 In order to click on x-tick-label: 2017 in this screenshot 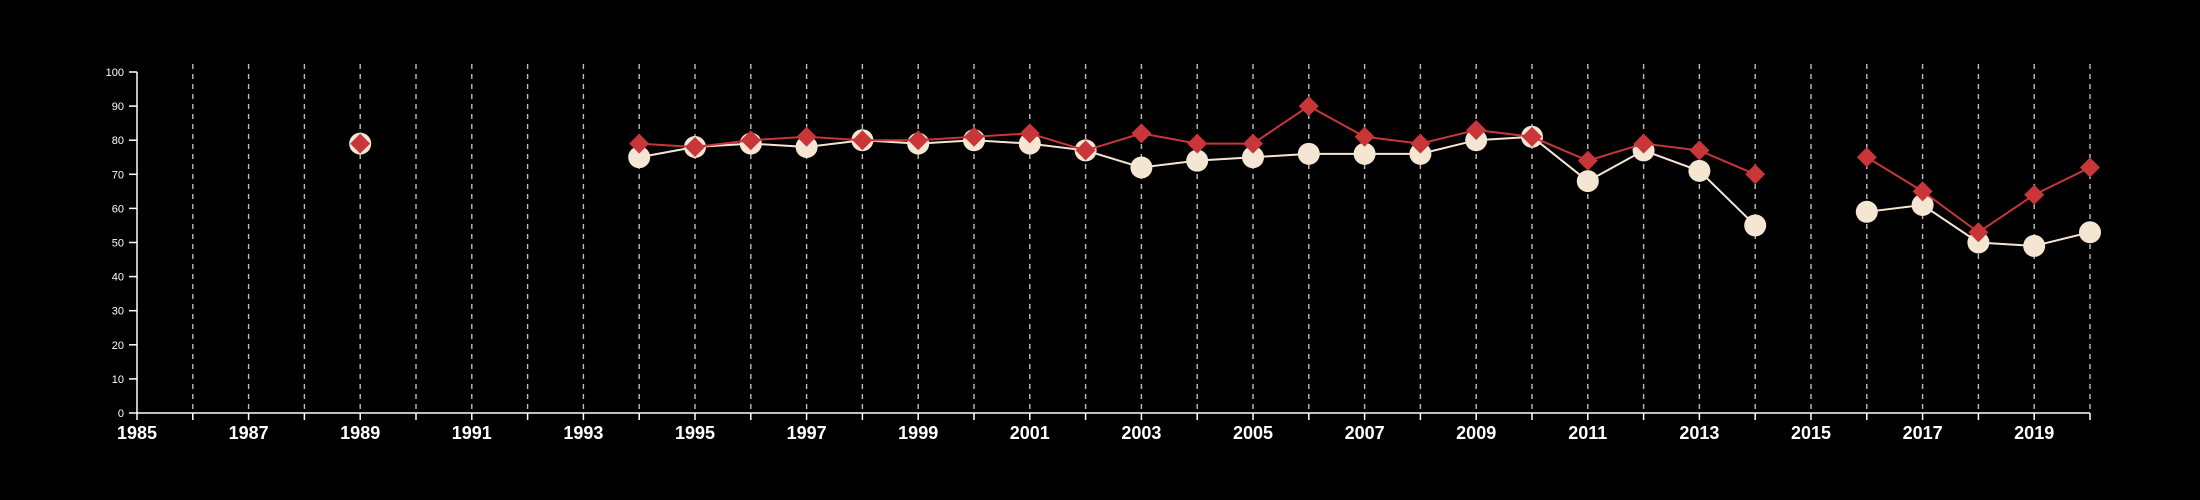, I will do `click(1923, 433)`.